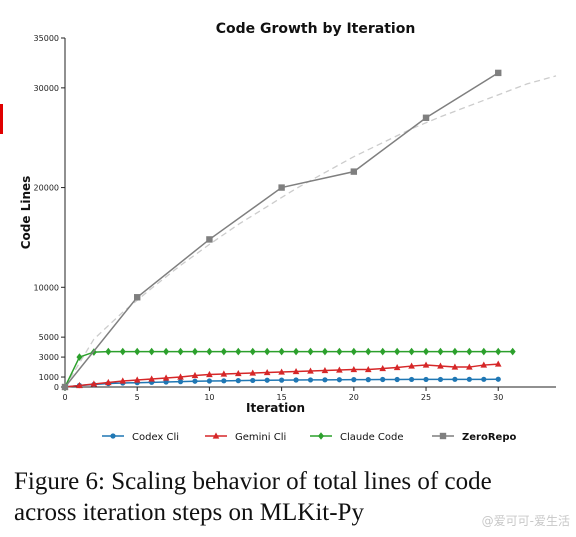 This screenshot has width=576, height=537. What do you see at coordinates (489, 437) in the screenshot?
I see `legend-label: ZeroRepo` at bounding box center [489, 437].